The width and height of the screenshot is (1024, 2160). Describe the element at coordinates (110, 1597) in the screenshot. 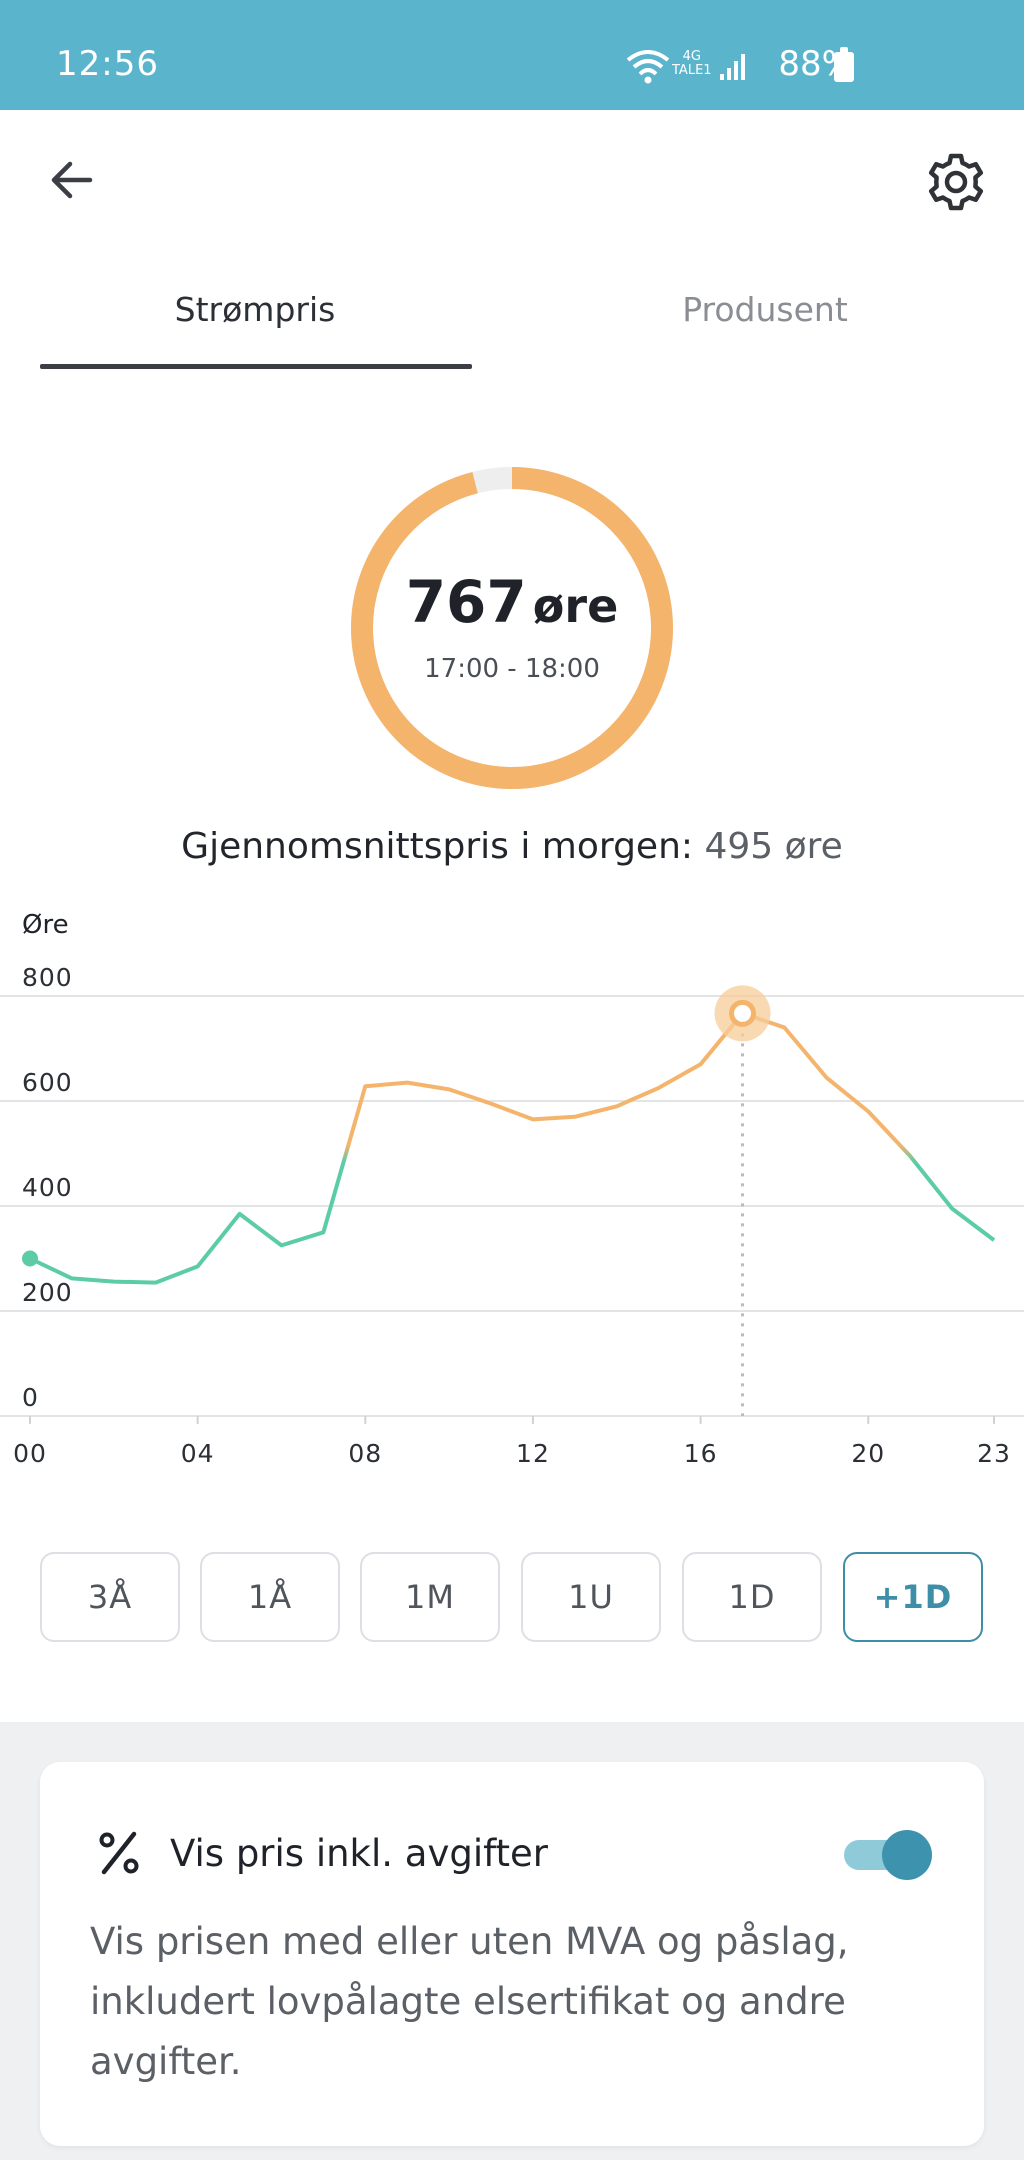

I see `range-3y-button: 3Å` at that location.